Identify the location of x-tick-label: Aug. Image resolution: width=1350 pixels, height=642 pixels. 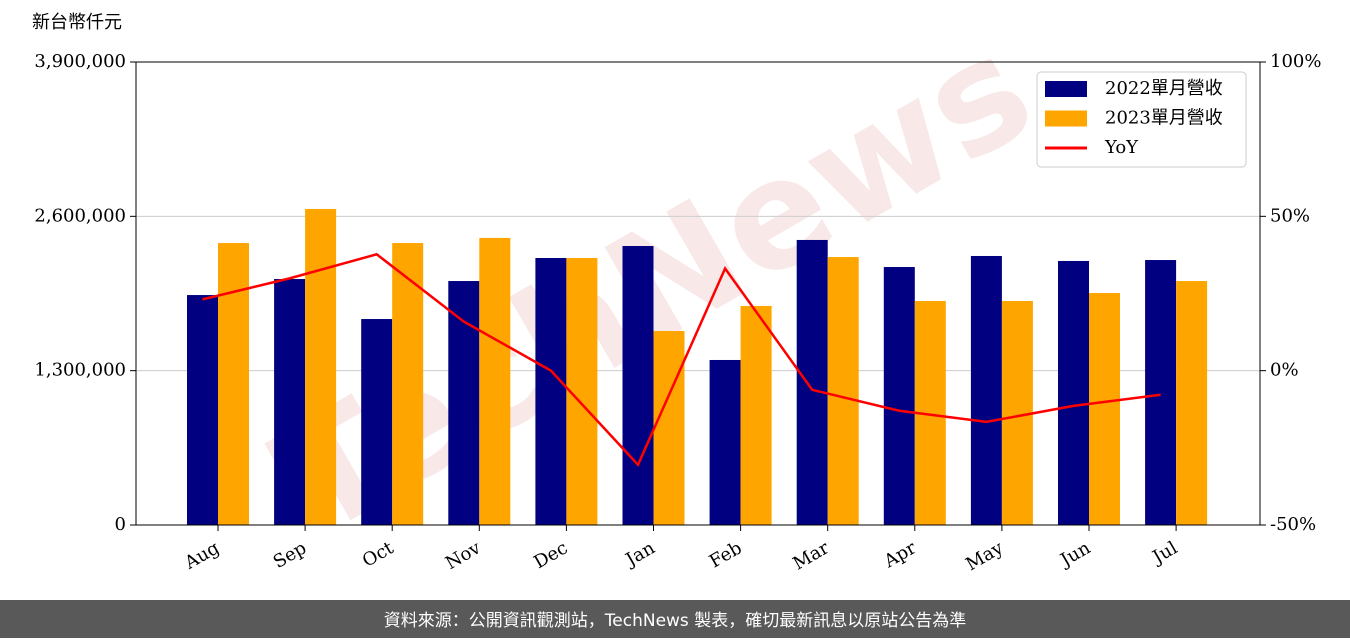
(201, 555).